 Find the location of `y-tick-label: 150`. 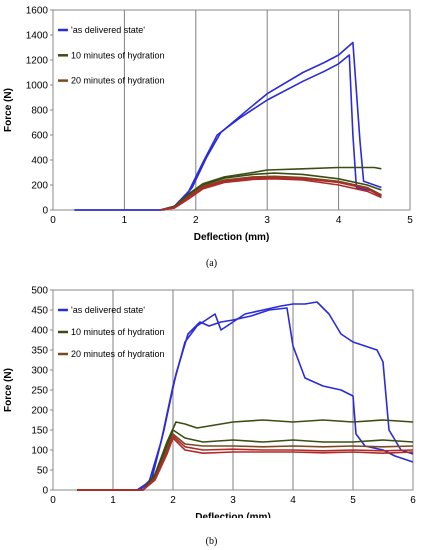

y-tick-label: 150 is located at coordinates (39, 431).